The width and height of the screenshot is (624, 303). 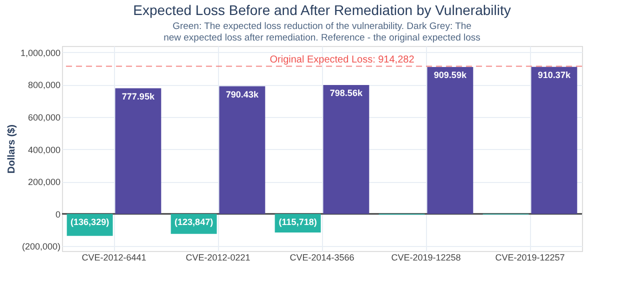 I want to click on y-tick-label: 200,000, so click(x=44, y=182).